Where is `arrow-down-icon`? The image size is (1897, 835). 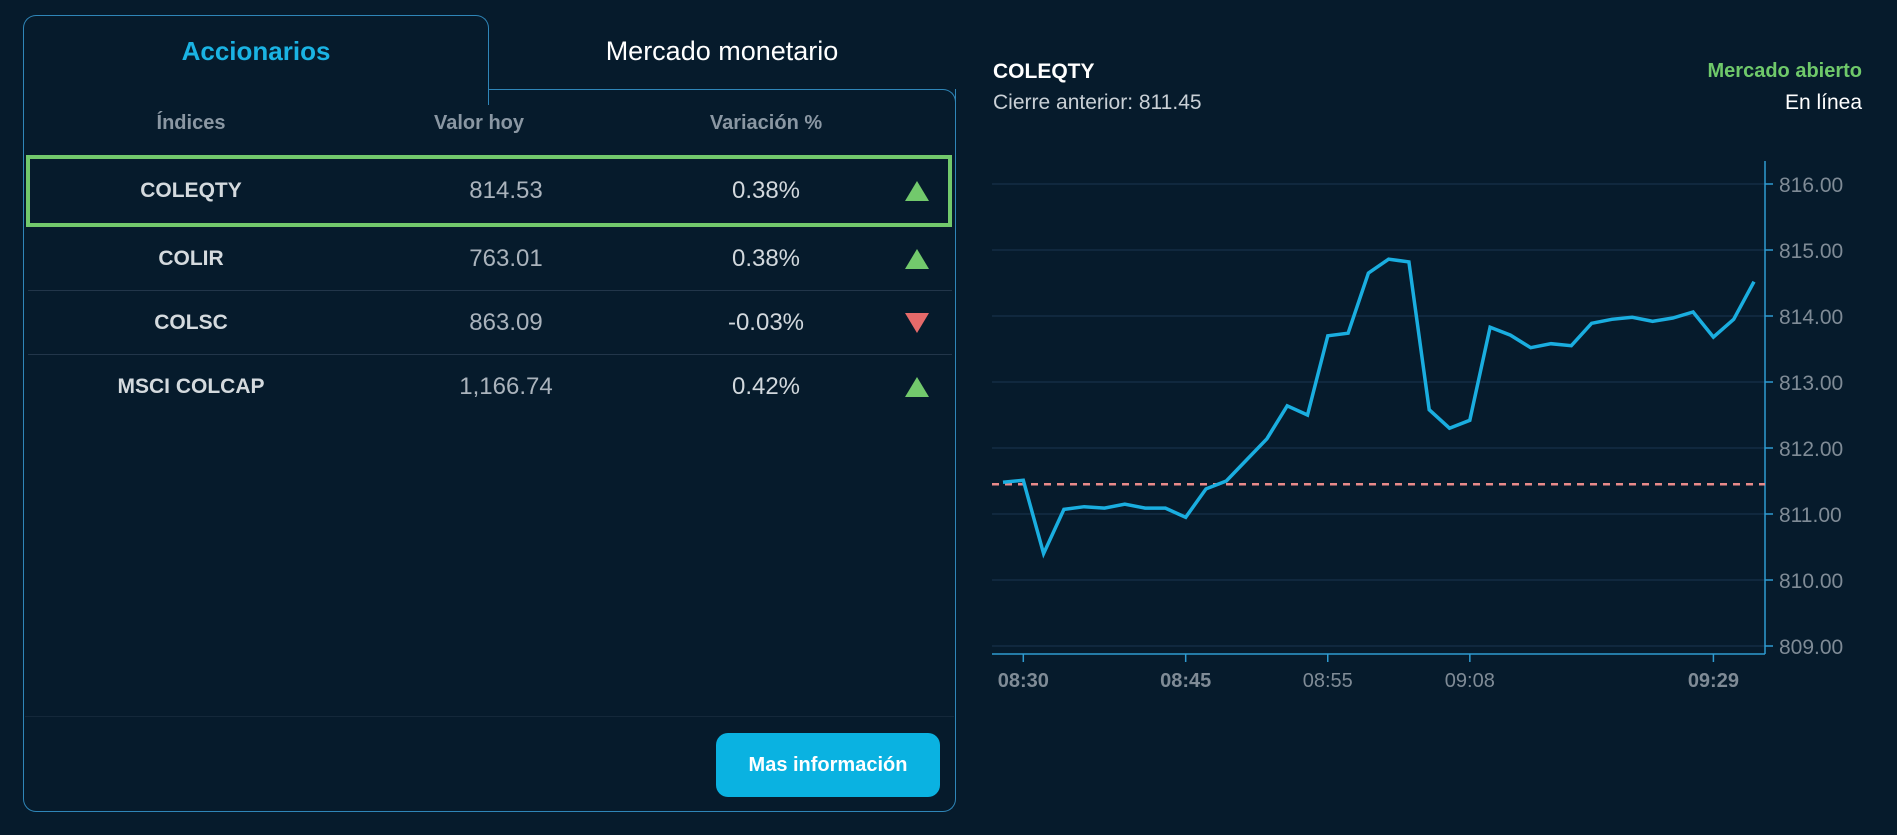
arrow-down-icon is located at coordinates (917, 322).